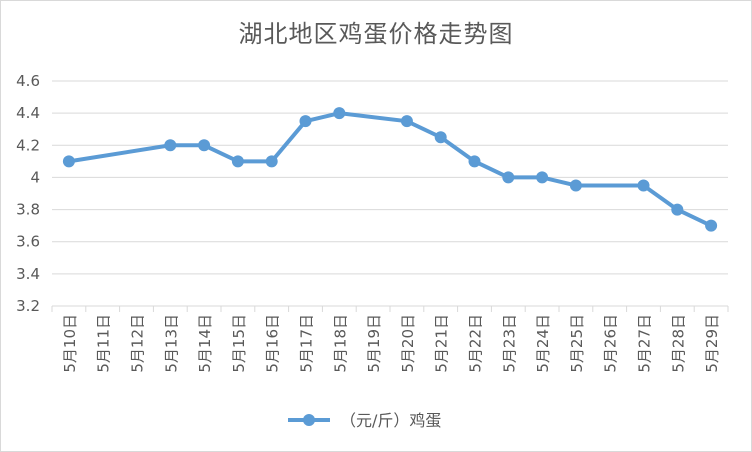 This screenshot has height=452, width=752. Describe the element at coordinates (28, 242) in the screenshot. I see `y-tick-label: 3.6` at that location.